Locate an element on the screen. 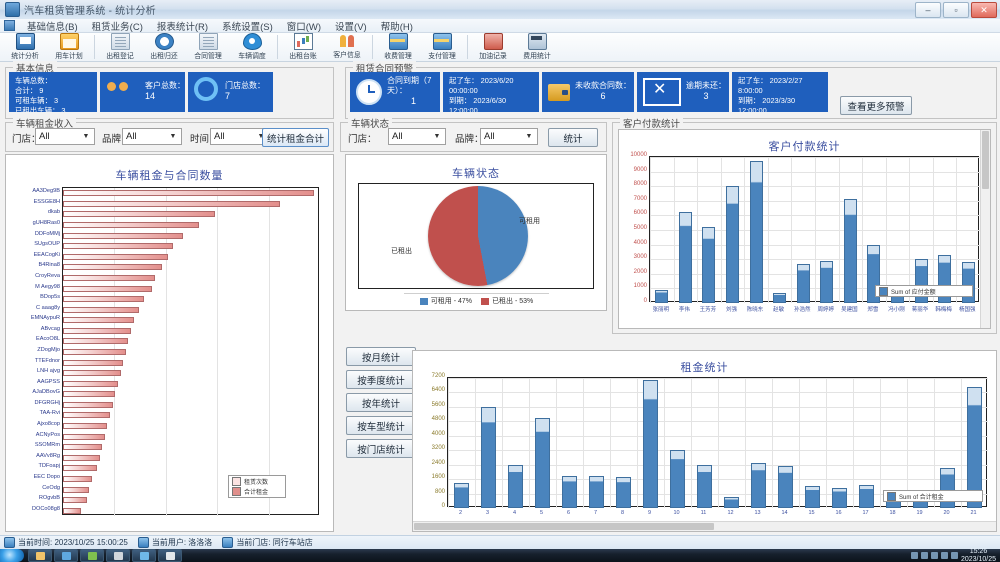 This screenshot has width=1000, height=562. vehicle-status-panel: 车辆状态 可租用 已租出 可租用 - 47% 已租出 - 53% is located at coordinates (476, 232).